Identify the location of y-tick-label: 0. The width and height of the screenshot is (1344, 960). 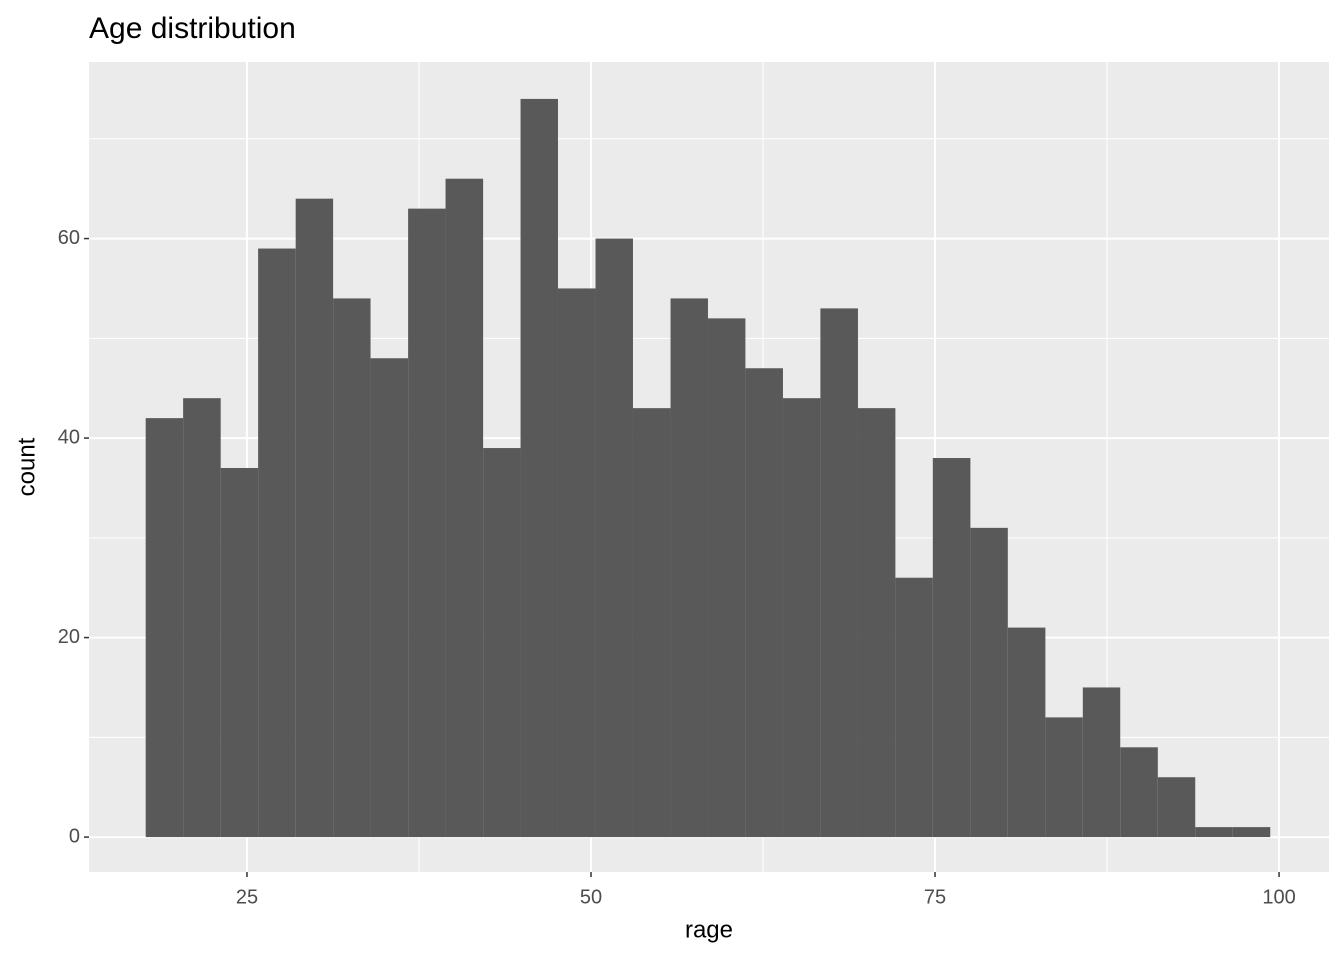
(74, 836).